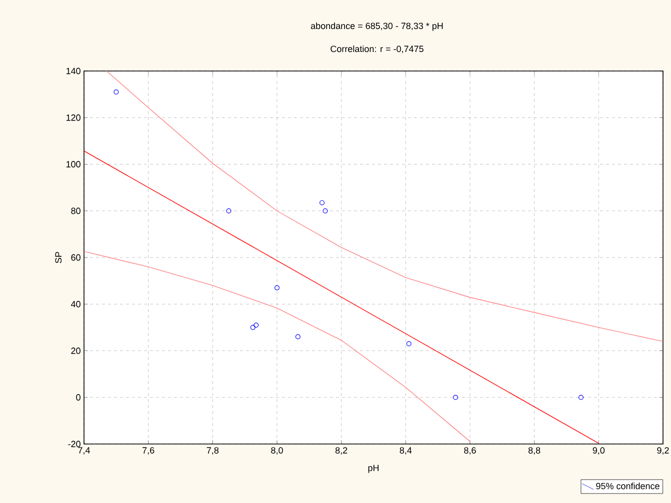 This screenshot has width=671, height=503. Describe the element at coordinates (75, 351) in the screenshot. I see `y-tick-label: 20` at that location.